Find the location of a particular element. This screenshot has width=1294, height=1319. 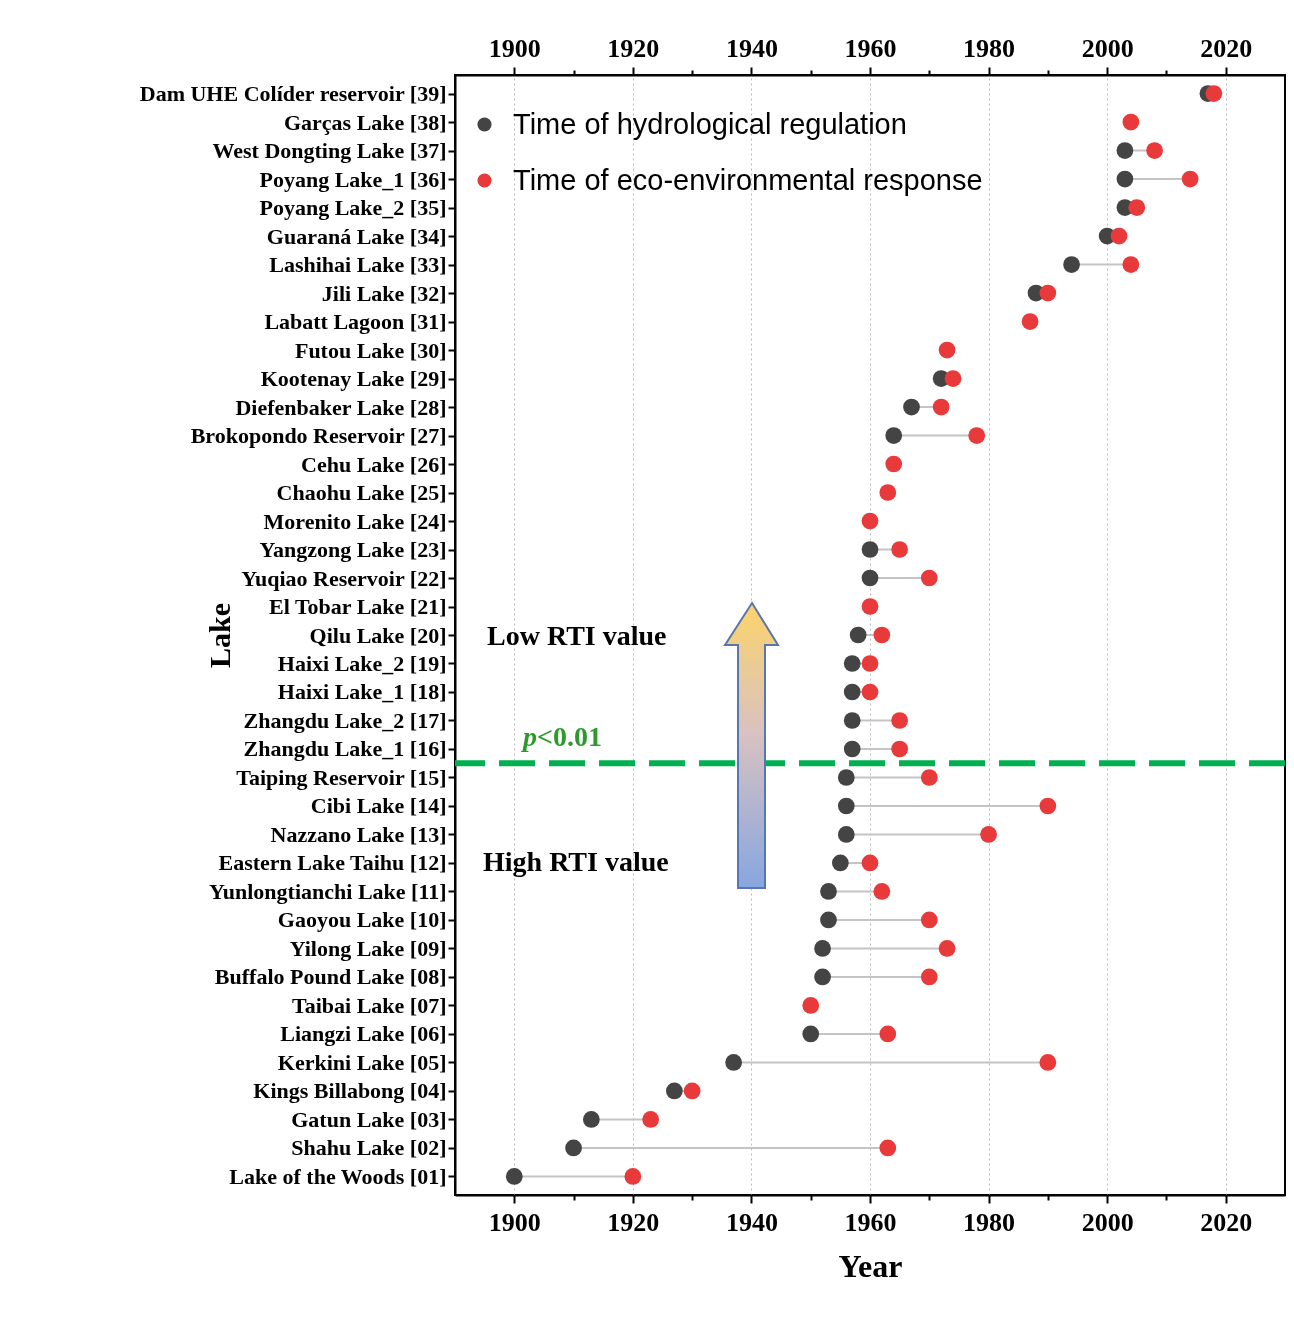

y-tick-label: Garças Lake [38] is located at coordinates (365, 122).